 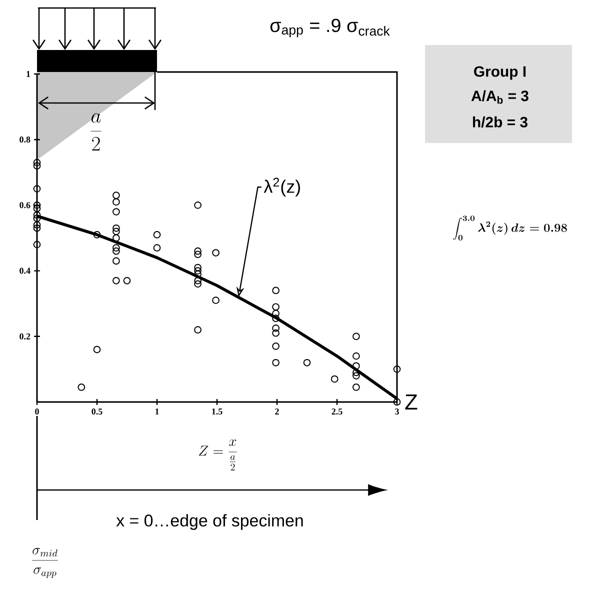 I want to click on x-tick-label: 1.5, so click(x=217, y=411).